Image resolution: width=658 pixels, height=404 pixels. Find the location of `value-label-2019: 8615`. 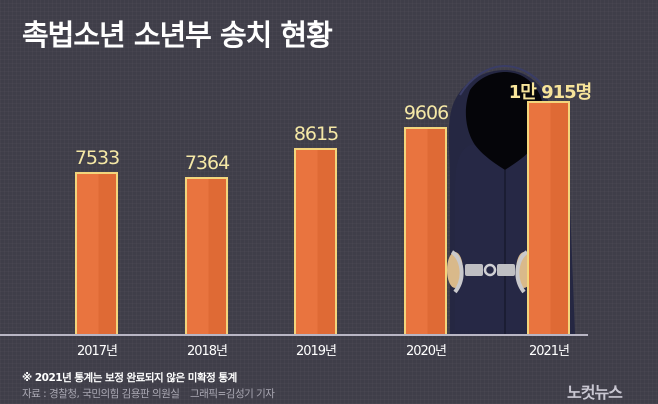

value-label-2019: 8615 is located at coordinates (316, 134).